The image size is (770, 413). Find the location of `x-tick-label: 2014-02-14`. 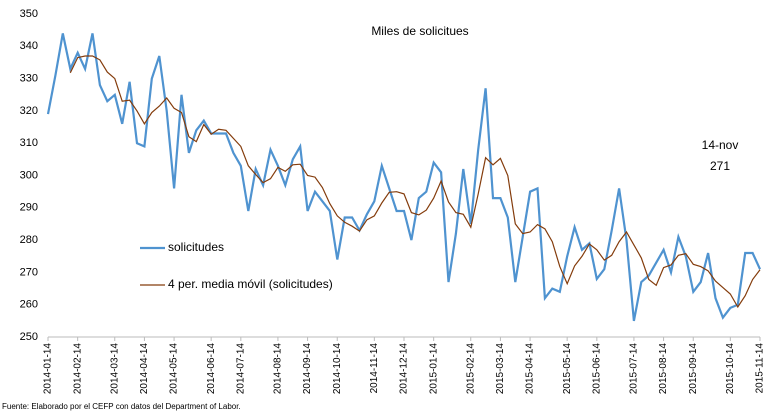

x-tick-label: 2014-02-14 is located at coordinates (77, 369).